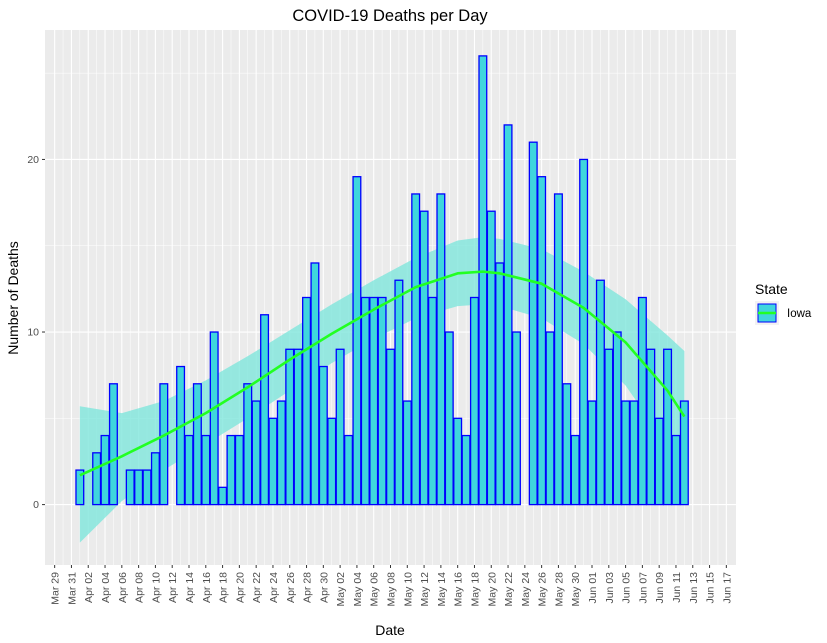 This screenshot has height=643, width=827. I want to click on x-tick-label: Apr 20, so click(240, 587).